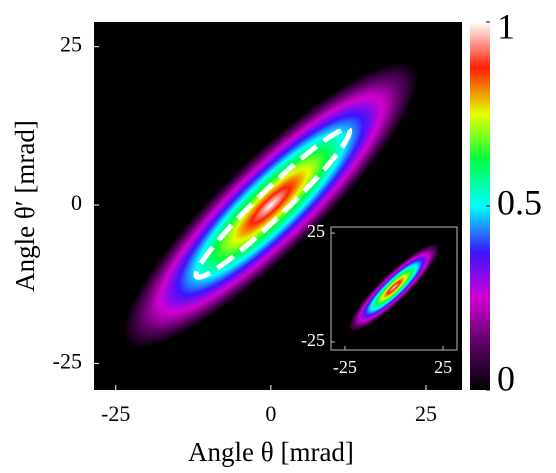 The image size is (556, 473). Describe the element at coordinates (25, 206) in the screenshot. I see `y-axis-label: Angle θ′ [mrad]` at that location.